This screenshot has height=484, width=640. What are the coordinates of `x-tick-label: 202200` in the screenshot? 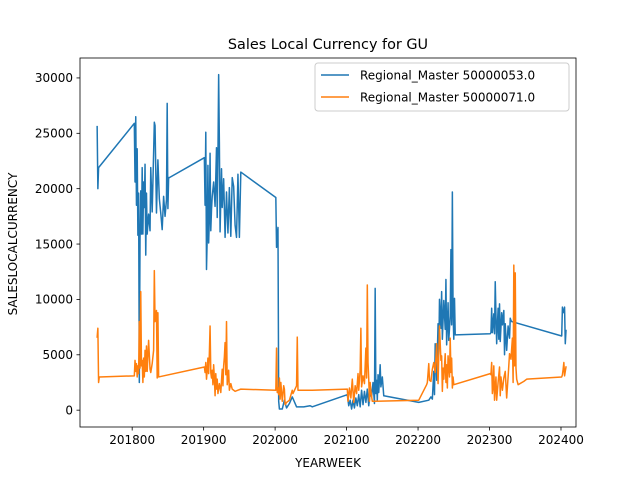 It's located at (418, 440).